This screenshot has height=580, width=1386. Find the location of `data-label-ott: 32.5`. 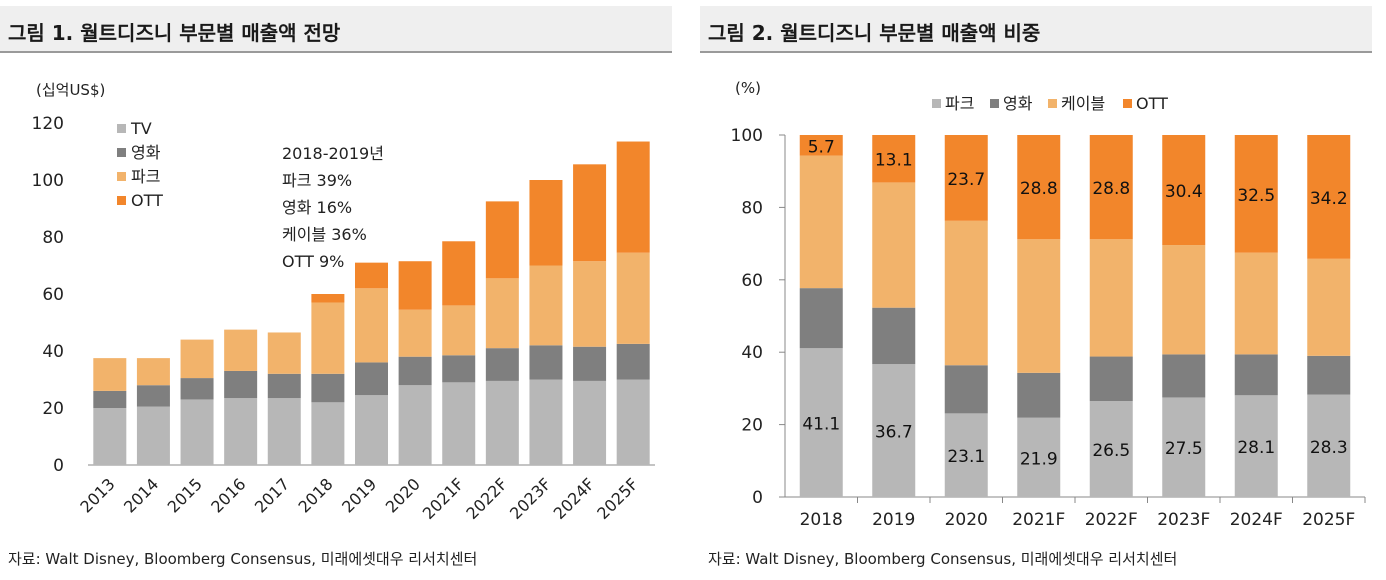

data-label-ott: 32.5 is located at coordinates (1256, 196).